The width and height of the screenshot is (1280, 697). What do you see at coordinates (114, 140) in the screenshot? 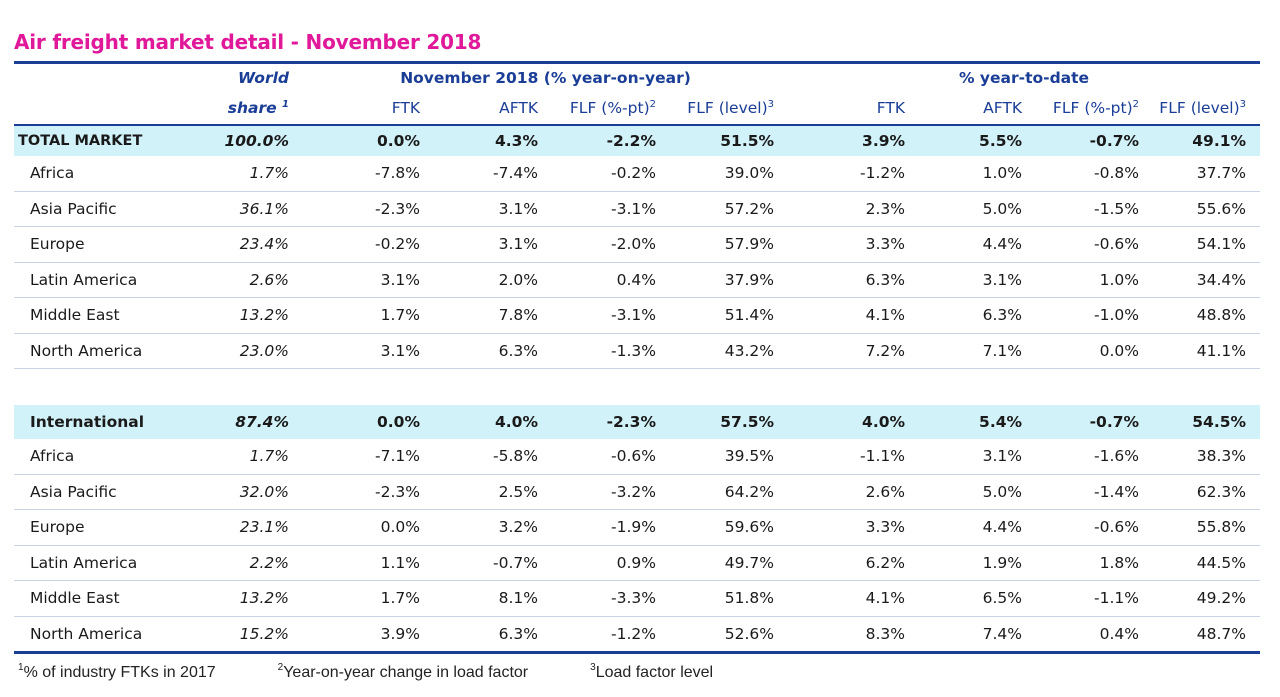
I see `row-label: TOTAL MARKET` at bounding box center [114, 140].